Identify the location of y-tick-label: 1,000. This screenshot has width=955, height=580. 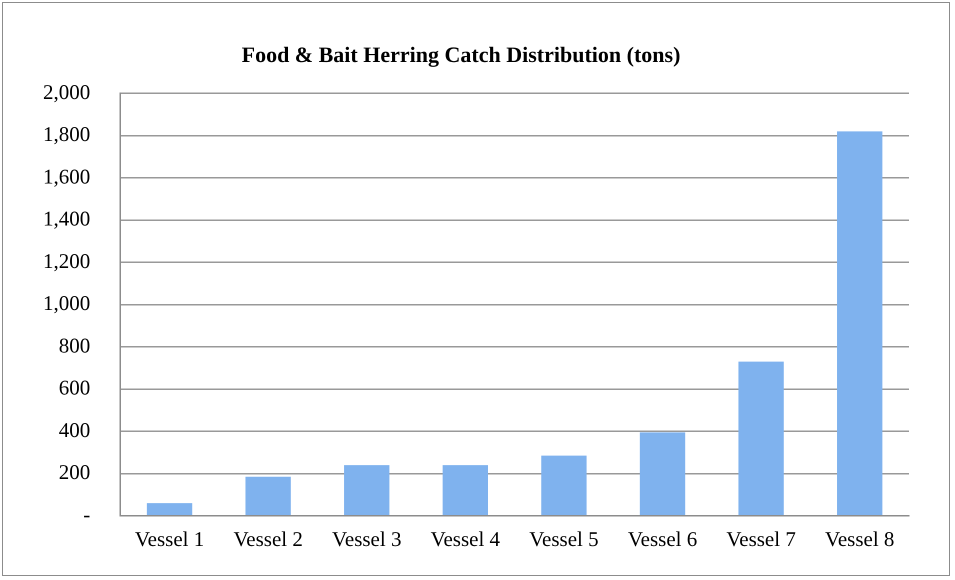
(66, 303).